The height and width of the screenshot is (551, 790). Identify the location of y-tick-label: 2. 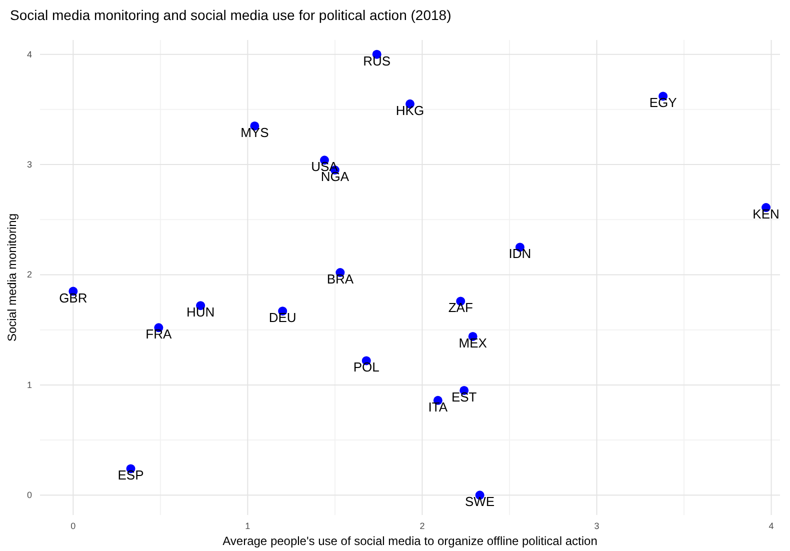
(29, 275).